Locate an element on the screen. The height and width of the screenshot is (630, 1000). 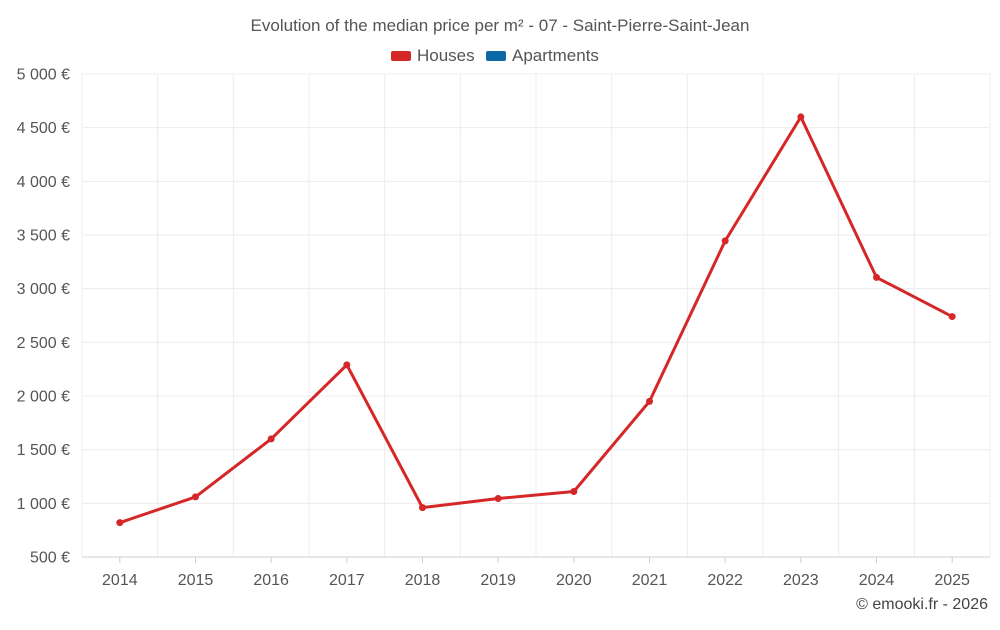
legend-swatch-apartments is located at coordinates (496, 56).